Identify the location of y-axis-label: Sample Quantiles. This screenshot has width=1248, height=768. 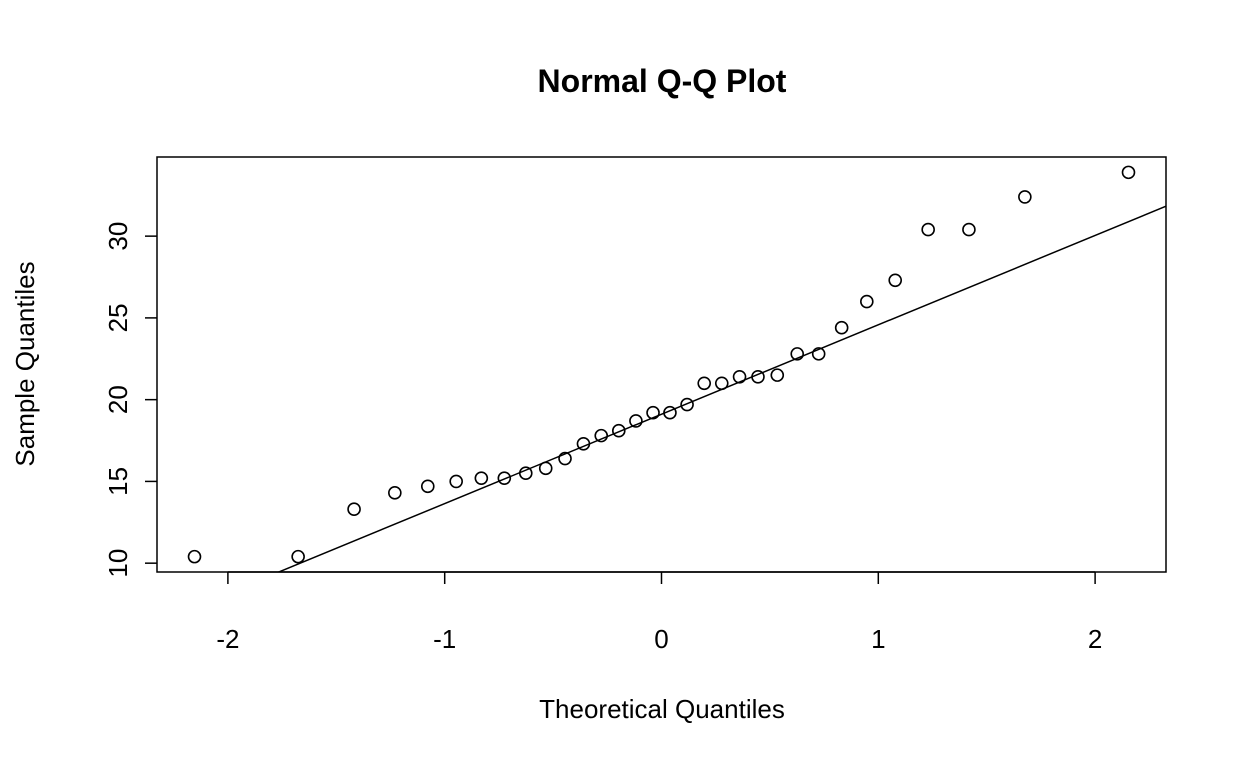
(25, 363).